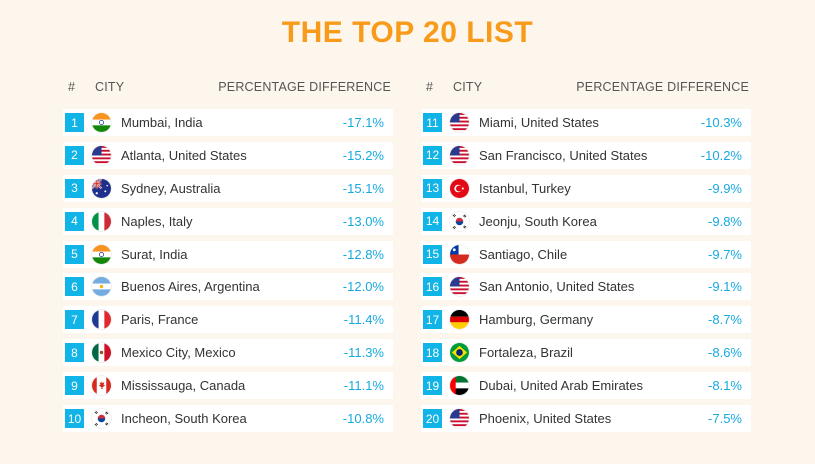 This screenshot has width=815, height=464. Describe the element at coordinates (363, 122) in the screenshot. I see `percentage-value: -17.1%` at that location.